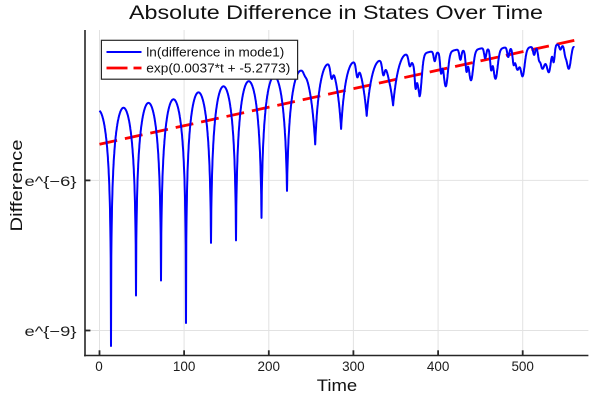  I want to click on svg-text: 300, so click(353, 366).